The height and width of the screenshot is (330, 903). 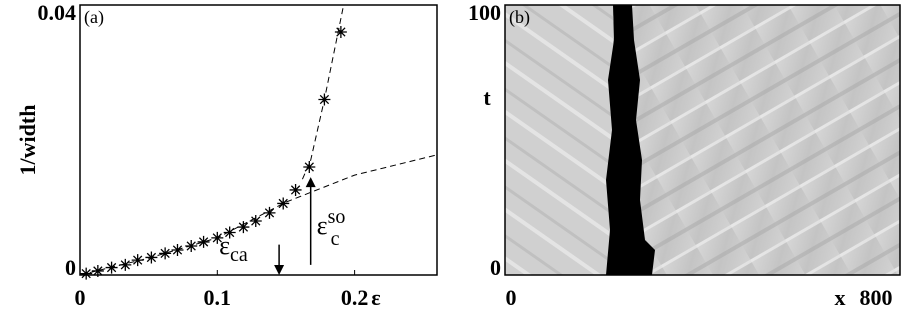 What do you see at coordinates (375, 297) in the screenshot?
I see `x-axis-label: ε` at bounding box center [375, 297].